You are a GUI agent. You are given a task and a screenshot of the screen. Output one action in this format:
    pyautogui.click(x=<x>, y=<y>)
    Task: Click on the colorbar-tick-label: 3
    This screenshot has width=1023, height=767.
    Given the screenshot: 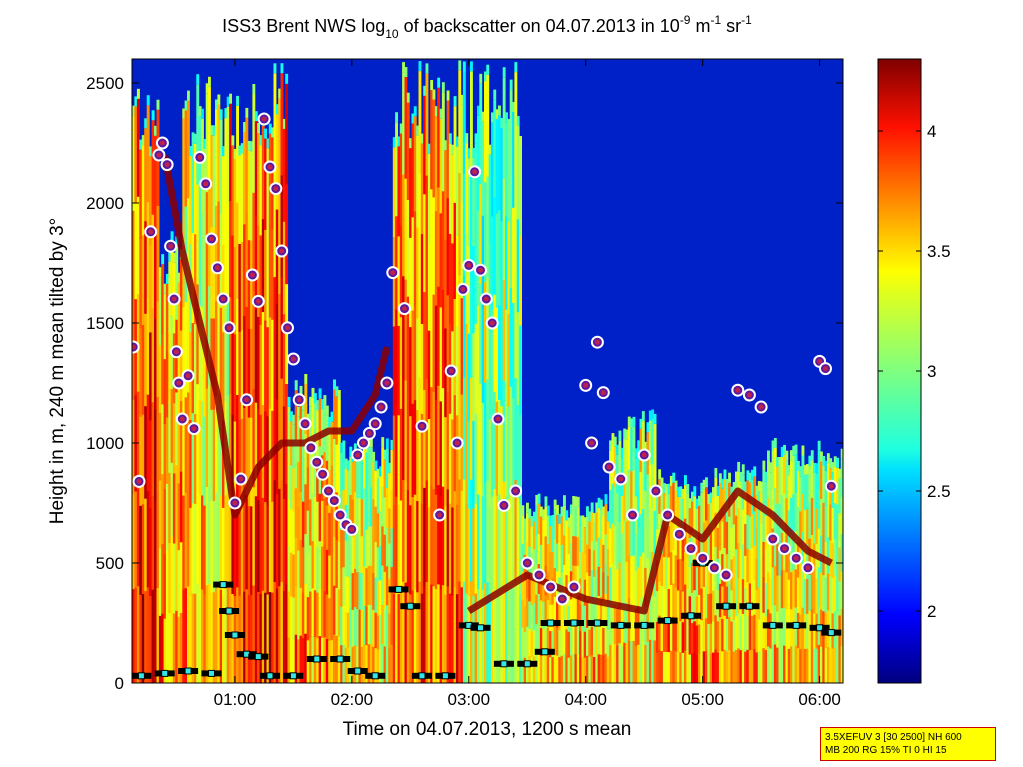 What is the action you would take?
    pyautogui.click(x=931, y=371)
    